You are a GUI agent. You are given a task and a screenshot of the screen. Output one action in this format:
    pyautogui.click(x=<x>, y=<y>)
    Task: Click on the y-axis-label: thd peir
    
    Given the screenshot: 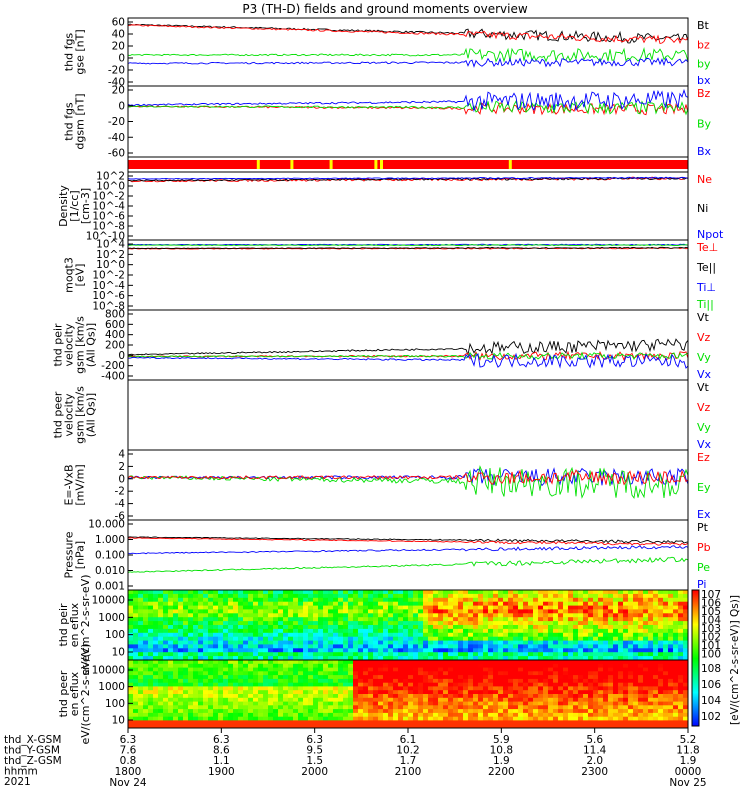 What is the action you would take?
    pyautogui.click(x=58, y=345)
    